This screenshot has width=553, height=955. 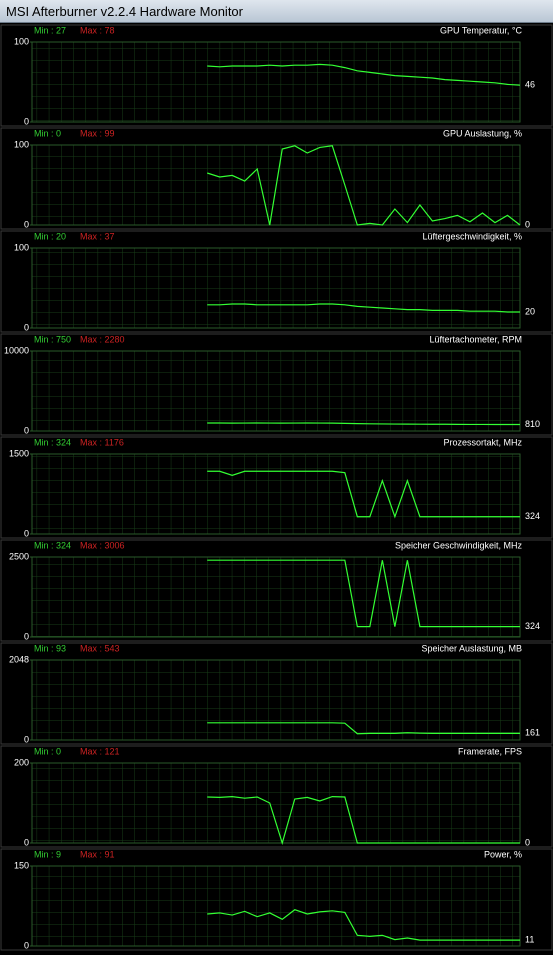 I want to click on stat-min: Min : 20, so click(x=50, y=236).